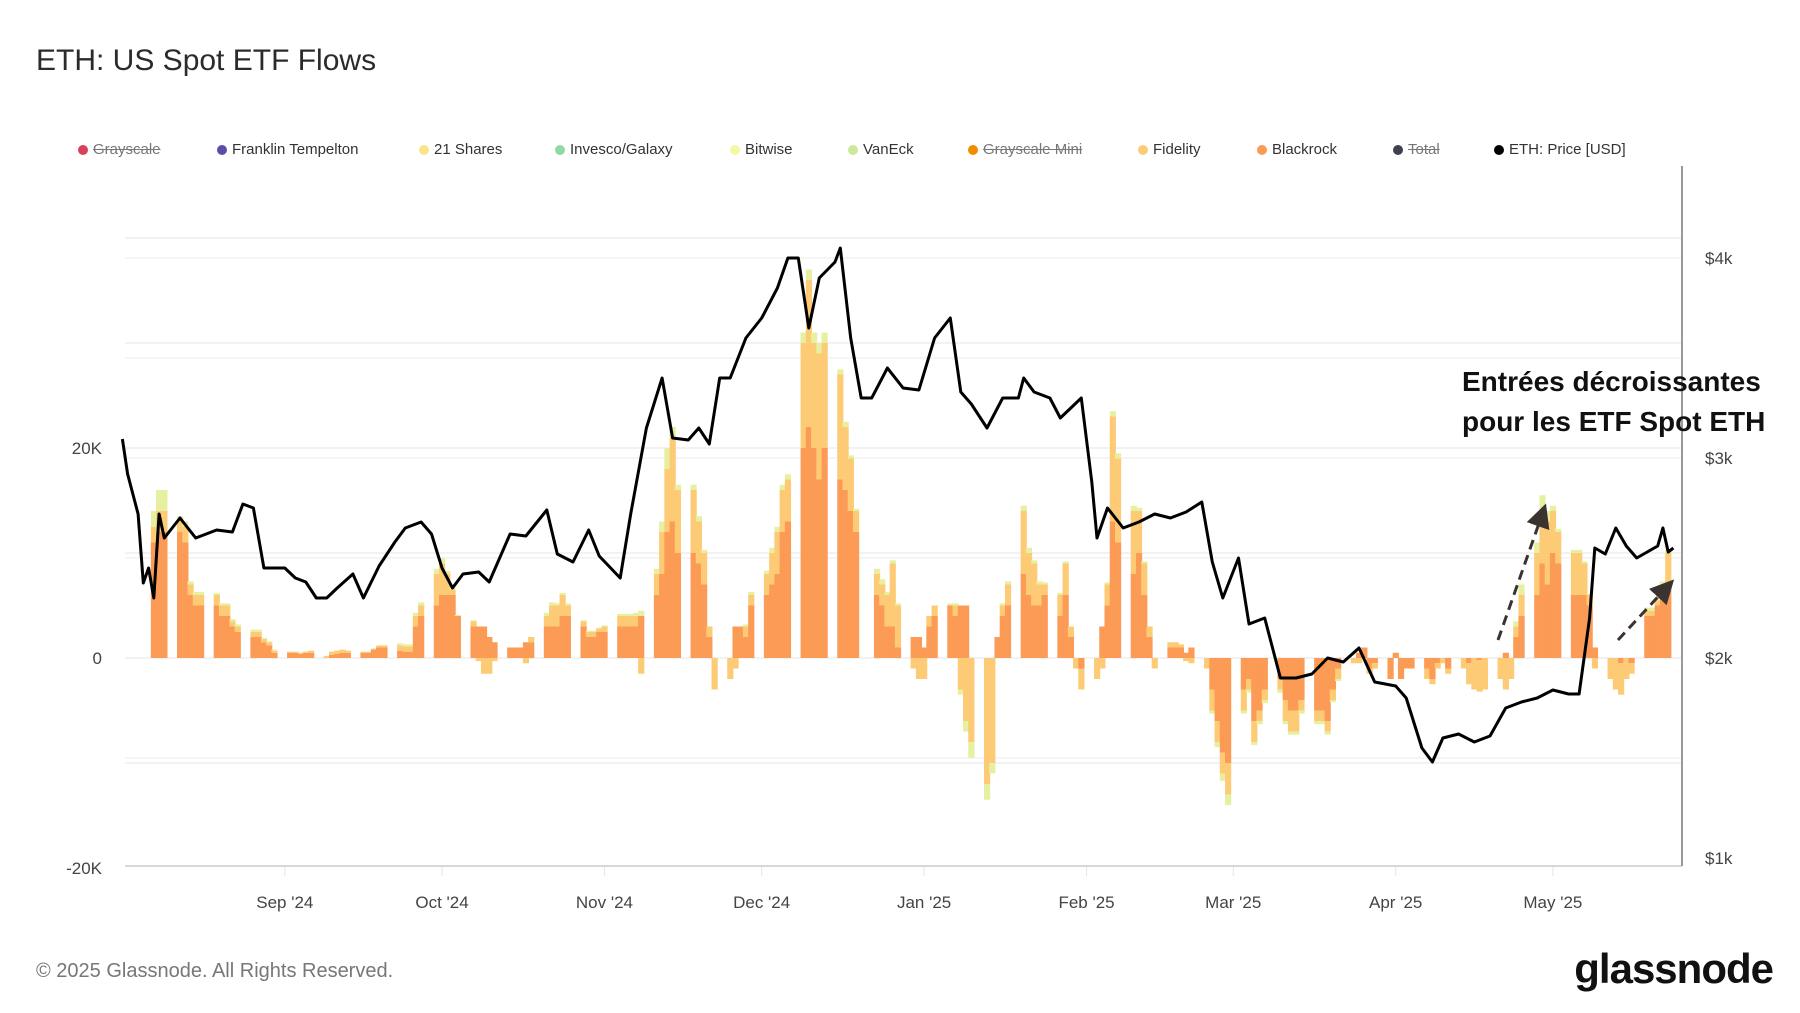 Image resolution: width=1800 pixels, height=1013 pixels. I want to click on legend-item-franklin-tempelton: Franklin Tempelton, so click(287, 149).